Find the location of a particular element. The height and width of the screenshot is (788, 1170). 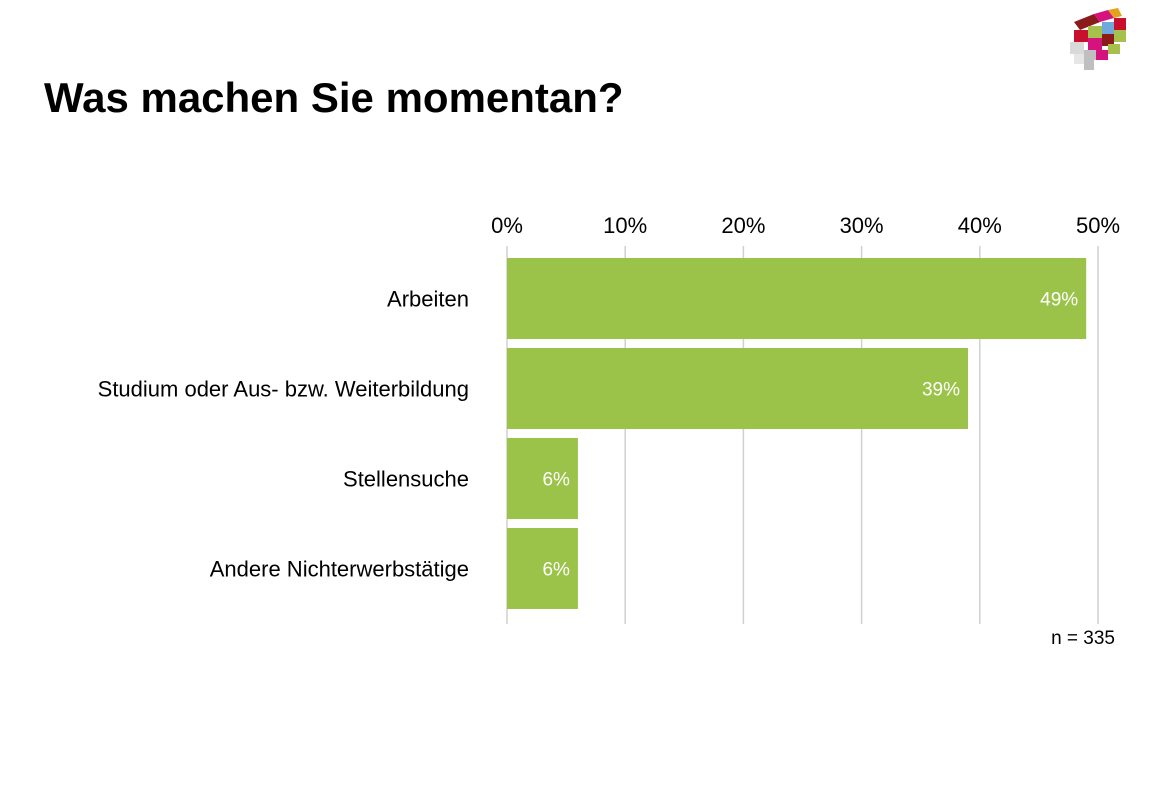

category-label: Studium oder Aus- bzw. Weiterbildung is located at coordinates (283, 389).